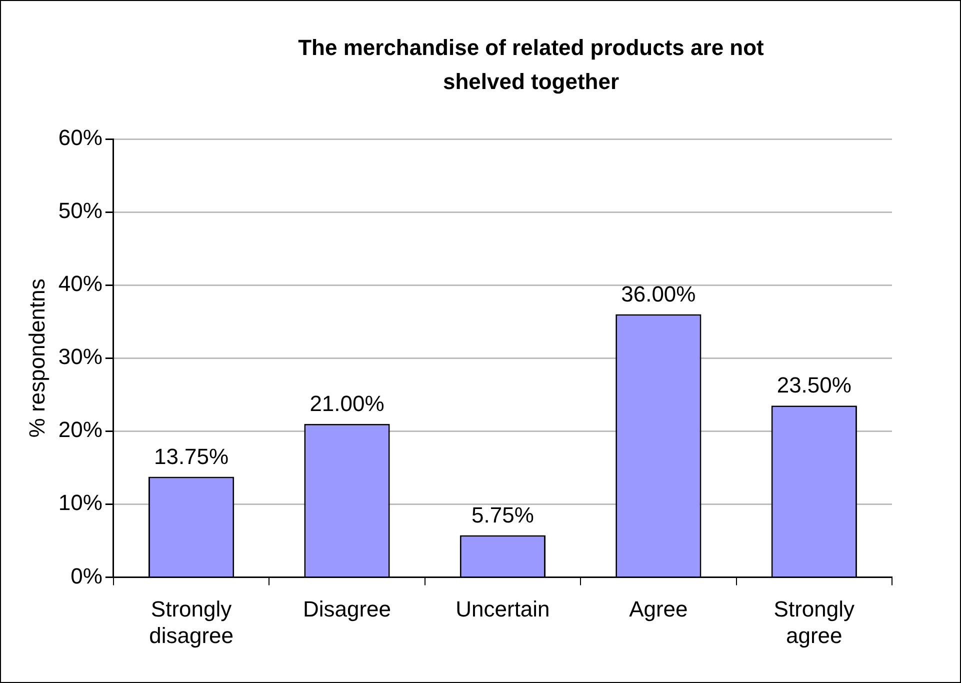  What do you see at coordinates (658, 609) in the screenshot?
I see `x-tick-label: Agree` at bounding box center [658, 609].